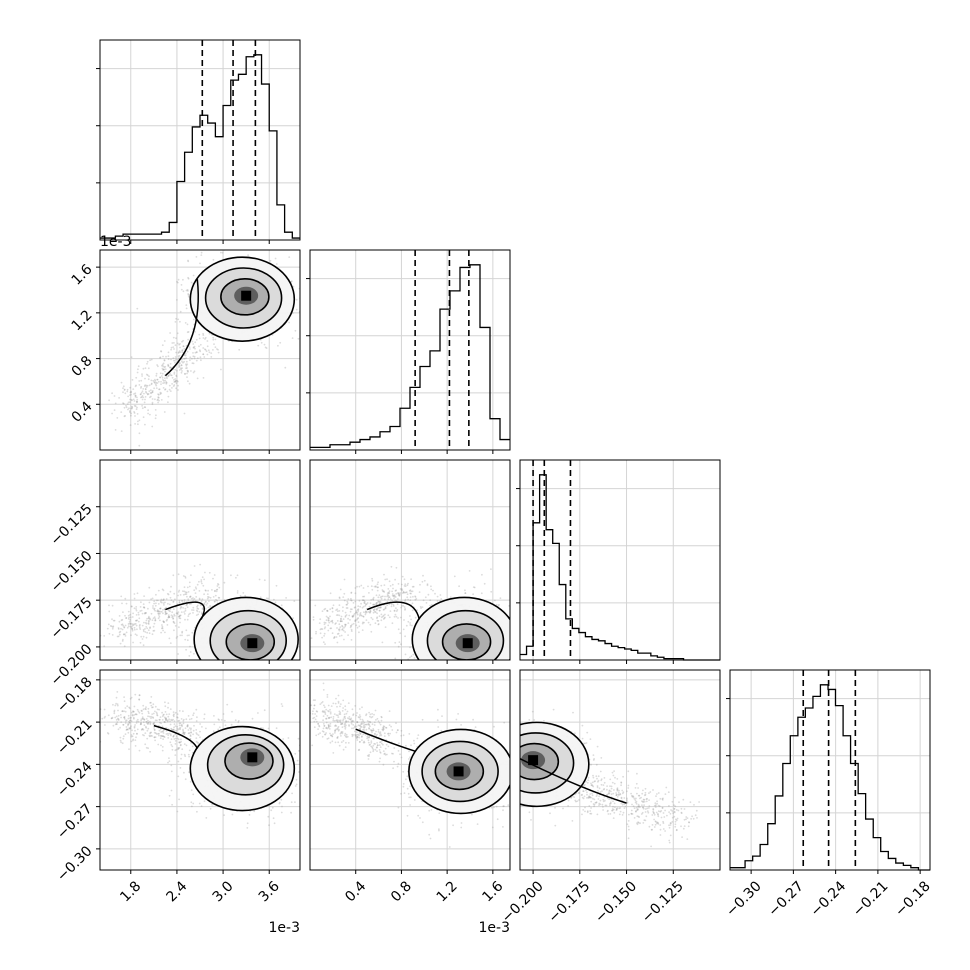 The height and width of the screenshot is (970, 970). What do you see at coordinates (355, 891) in the screenshot?
I see `x-tick-label: 0.4` at bounding box center [355, 891].